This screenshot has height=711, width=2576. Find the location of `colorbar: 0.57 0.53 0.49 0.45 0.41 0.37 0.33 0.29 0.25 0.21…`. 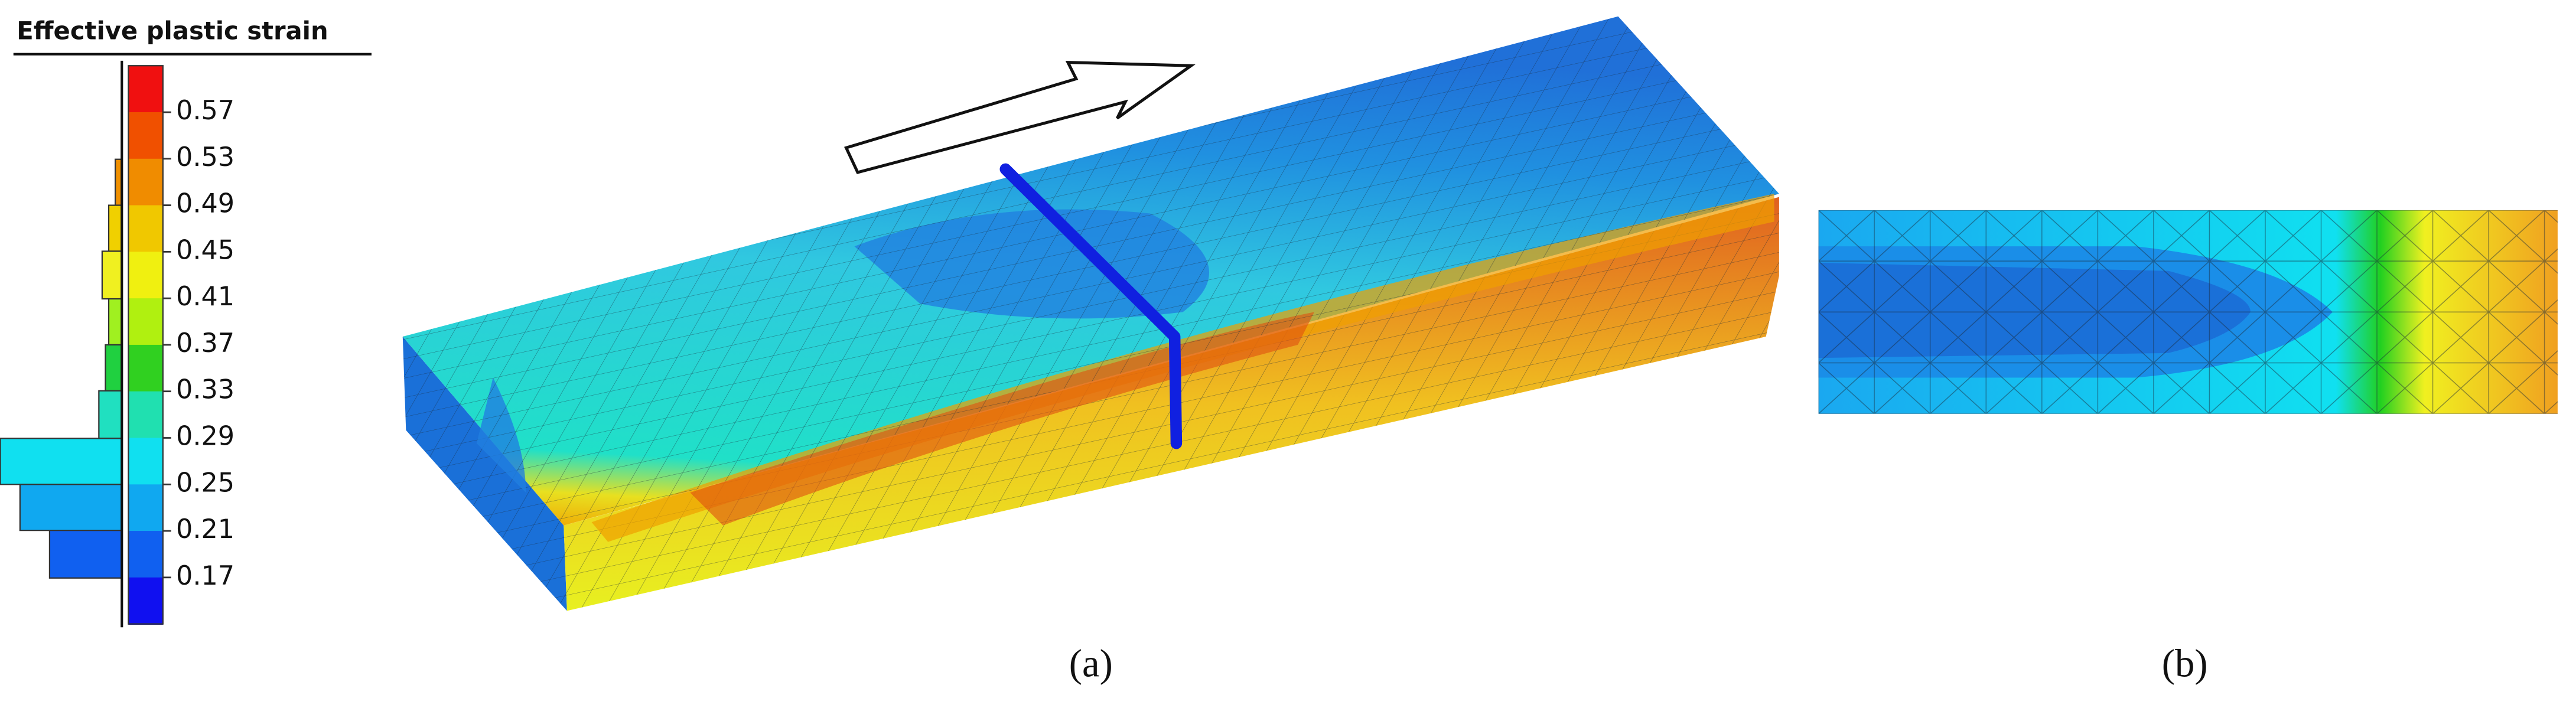

colorbar: 0.57 0.53 0.49 0.45 0.41 0.37 0.33 0.29 0.25 0.21… is located at coordinates (181, 345).